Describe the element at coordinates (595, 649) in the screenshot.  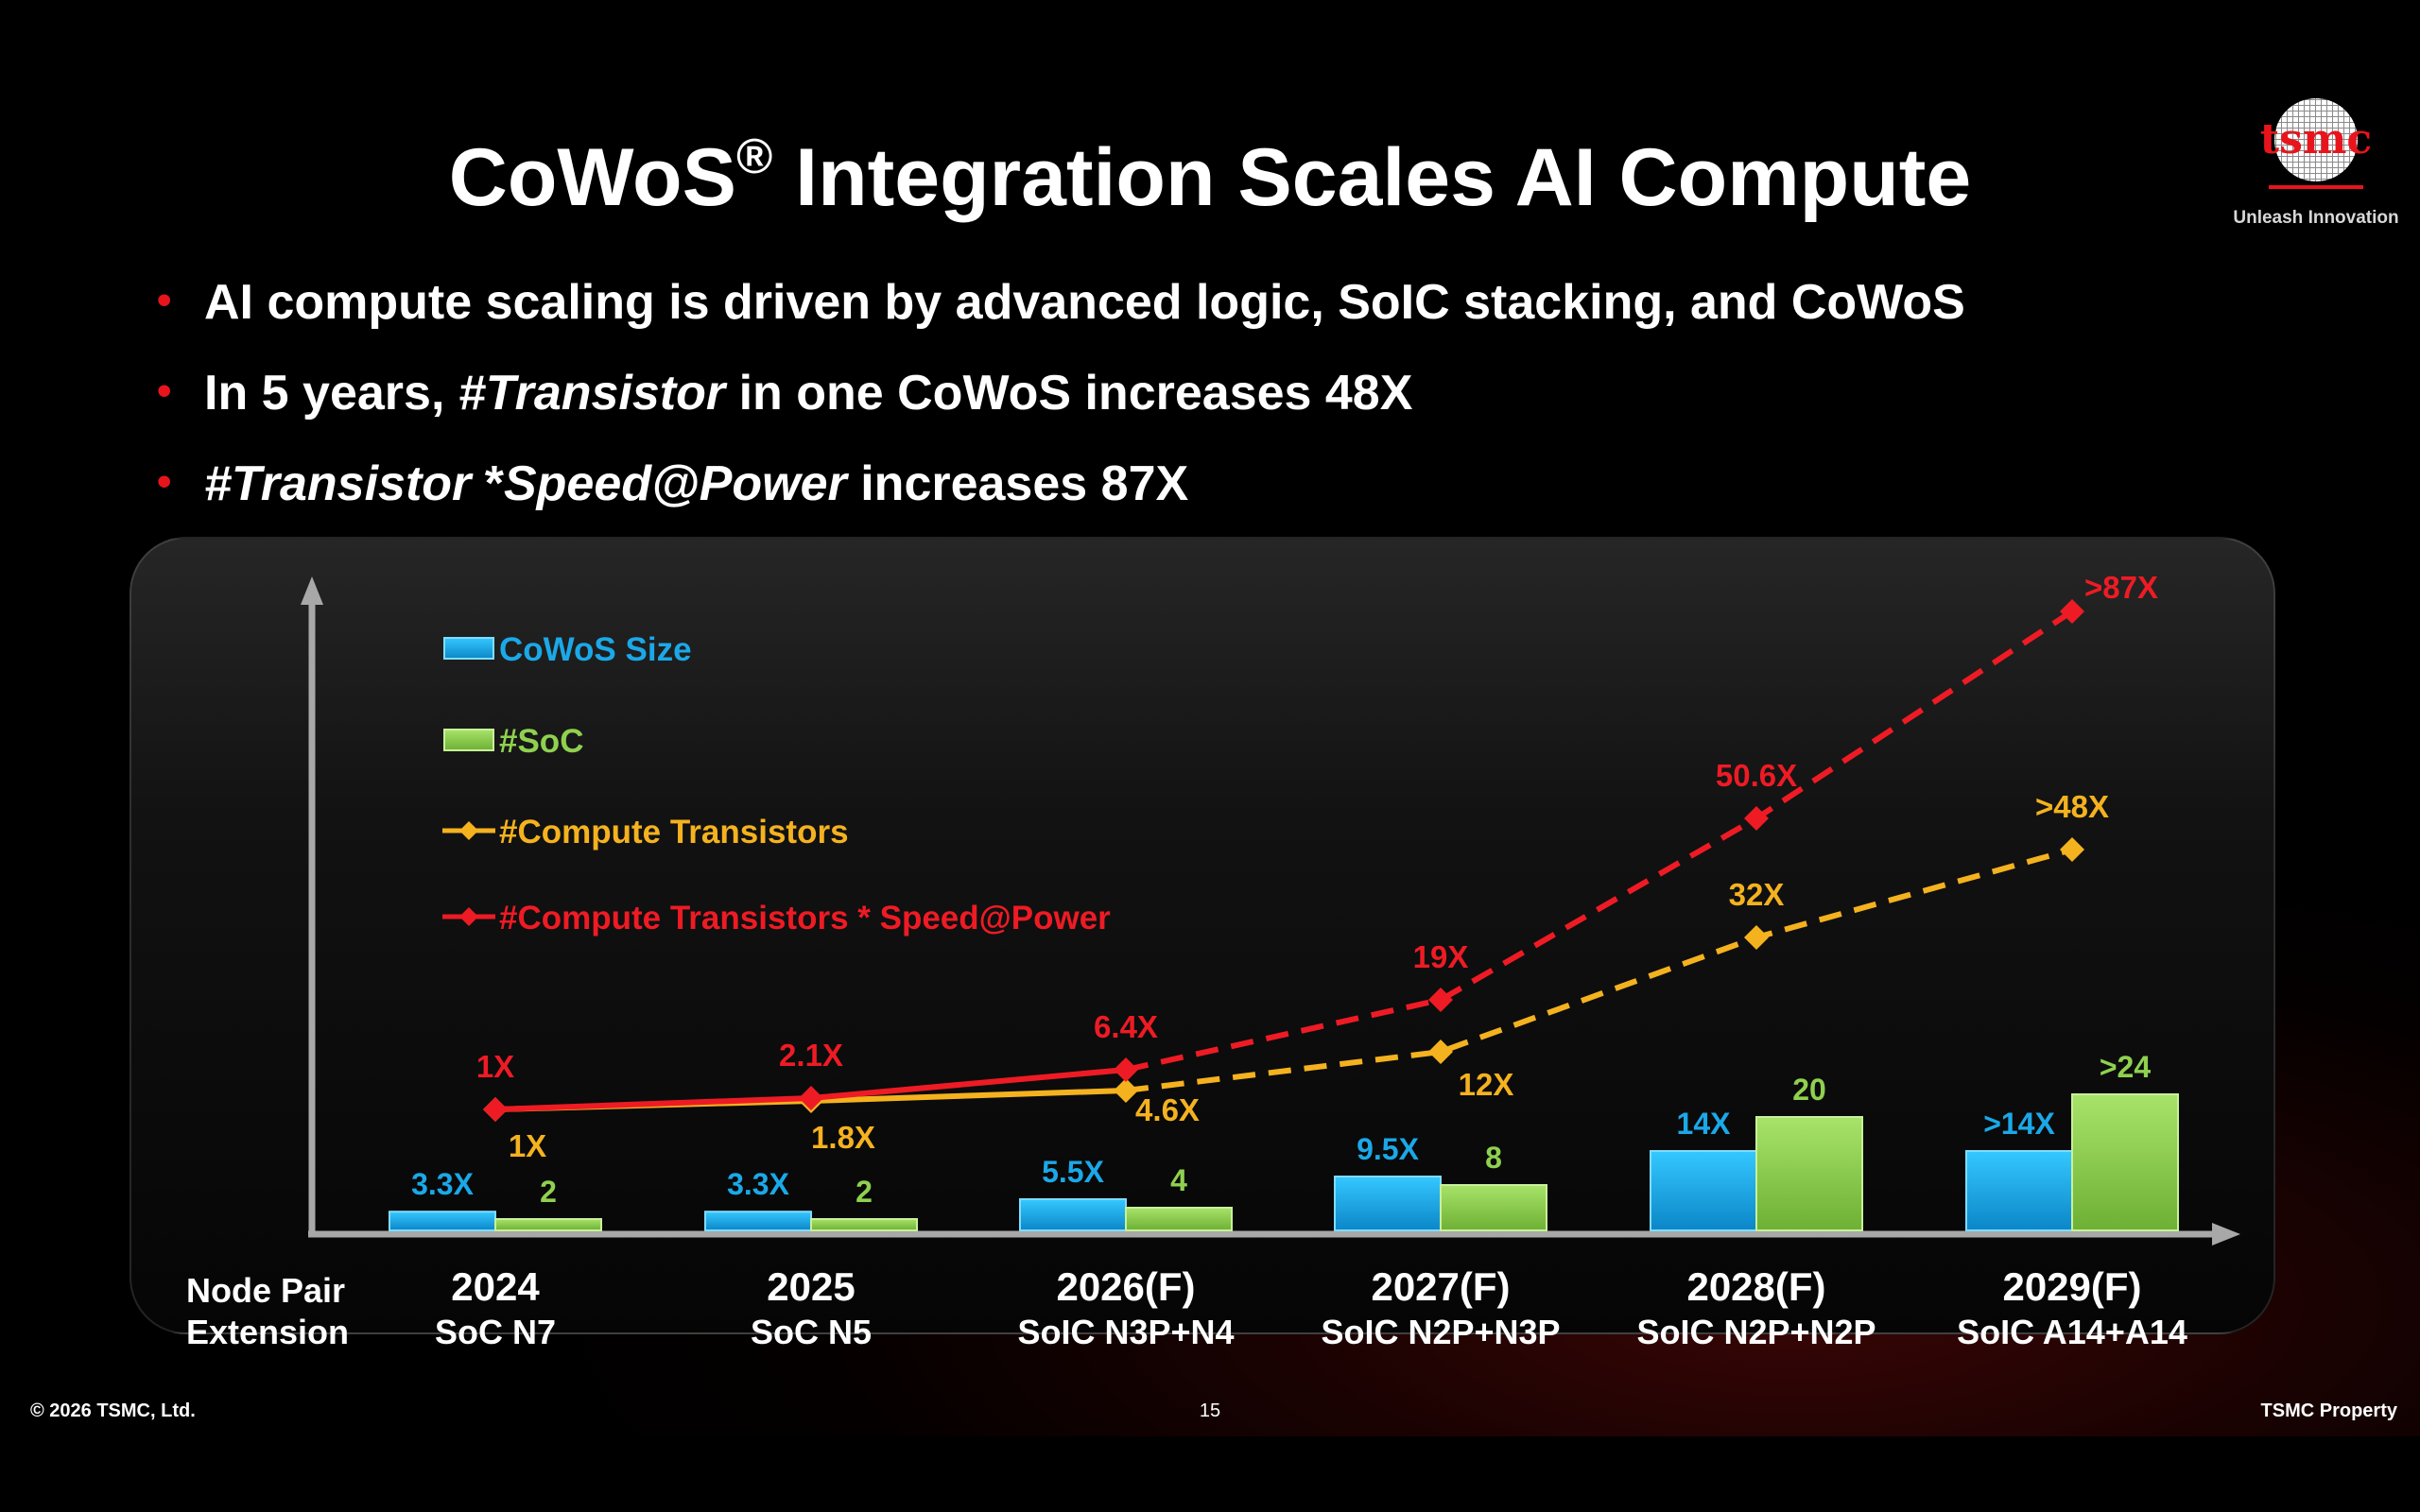
I see `legend-cowos-size-label: CoWoS Size` at that location.